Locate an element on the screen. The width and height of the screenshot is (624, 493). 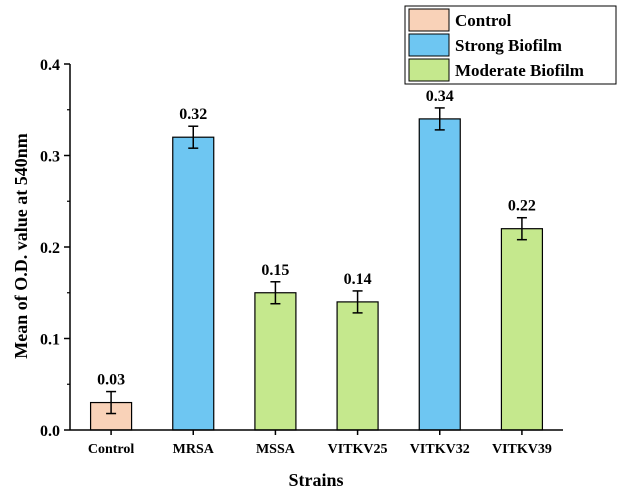
bar-vitkv32 is located at coordinates (439, 274).